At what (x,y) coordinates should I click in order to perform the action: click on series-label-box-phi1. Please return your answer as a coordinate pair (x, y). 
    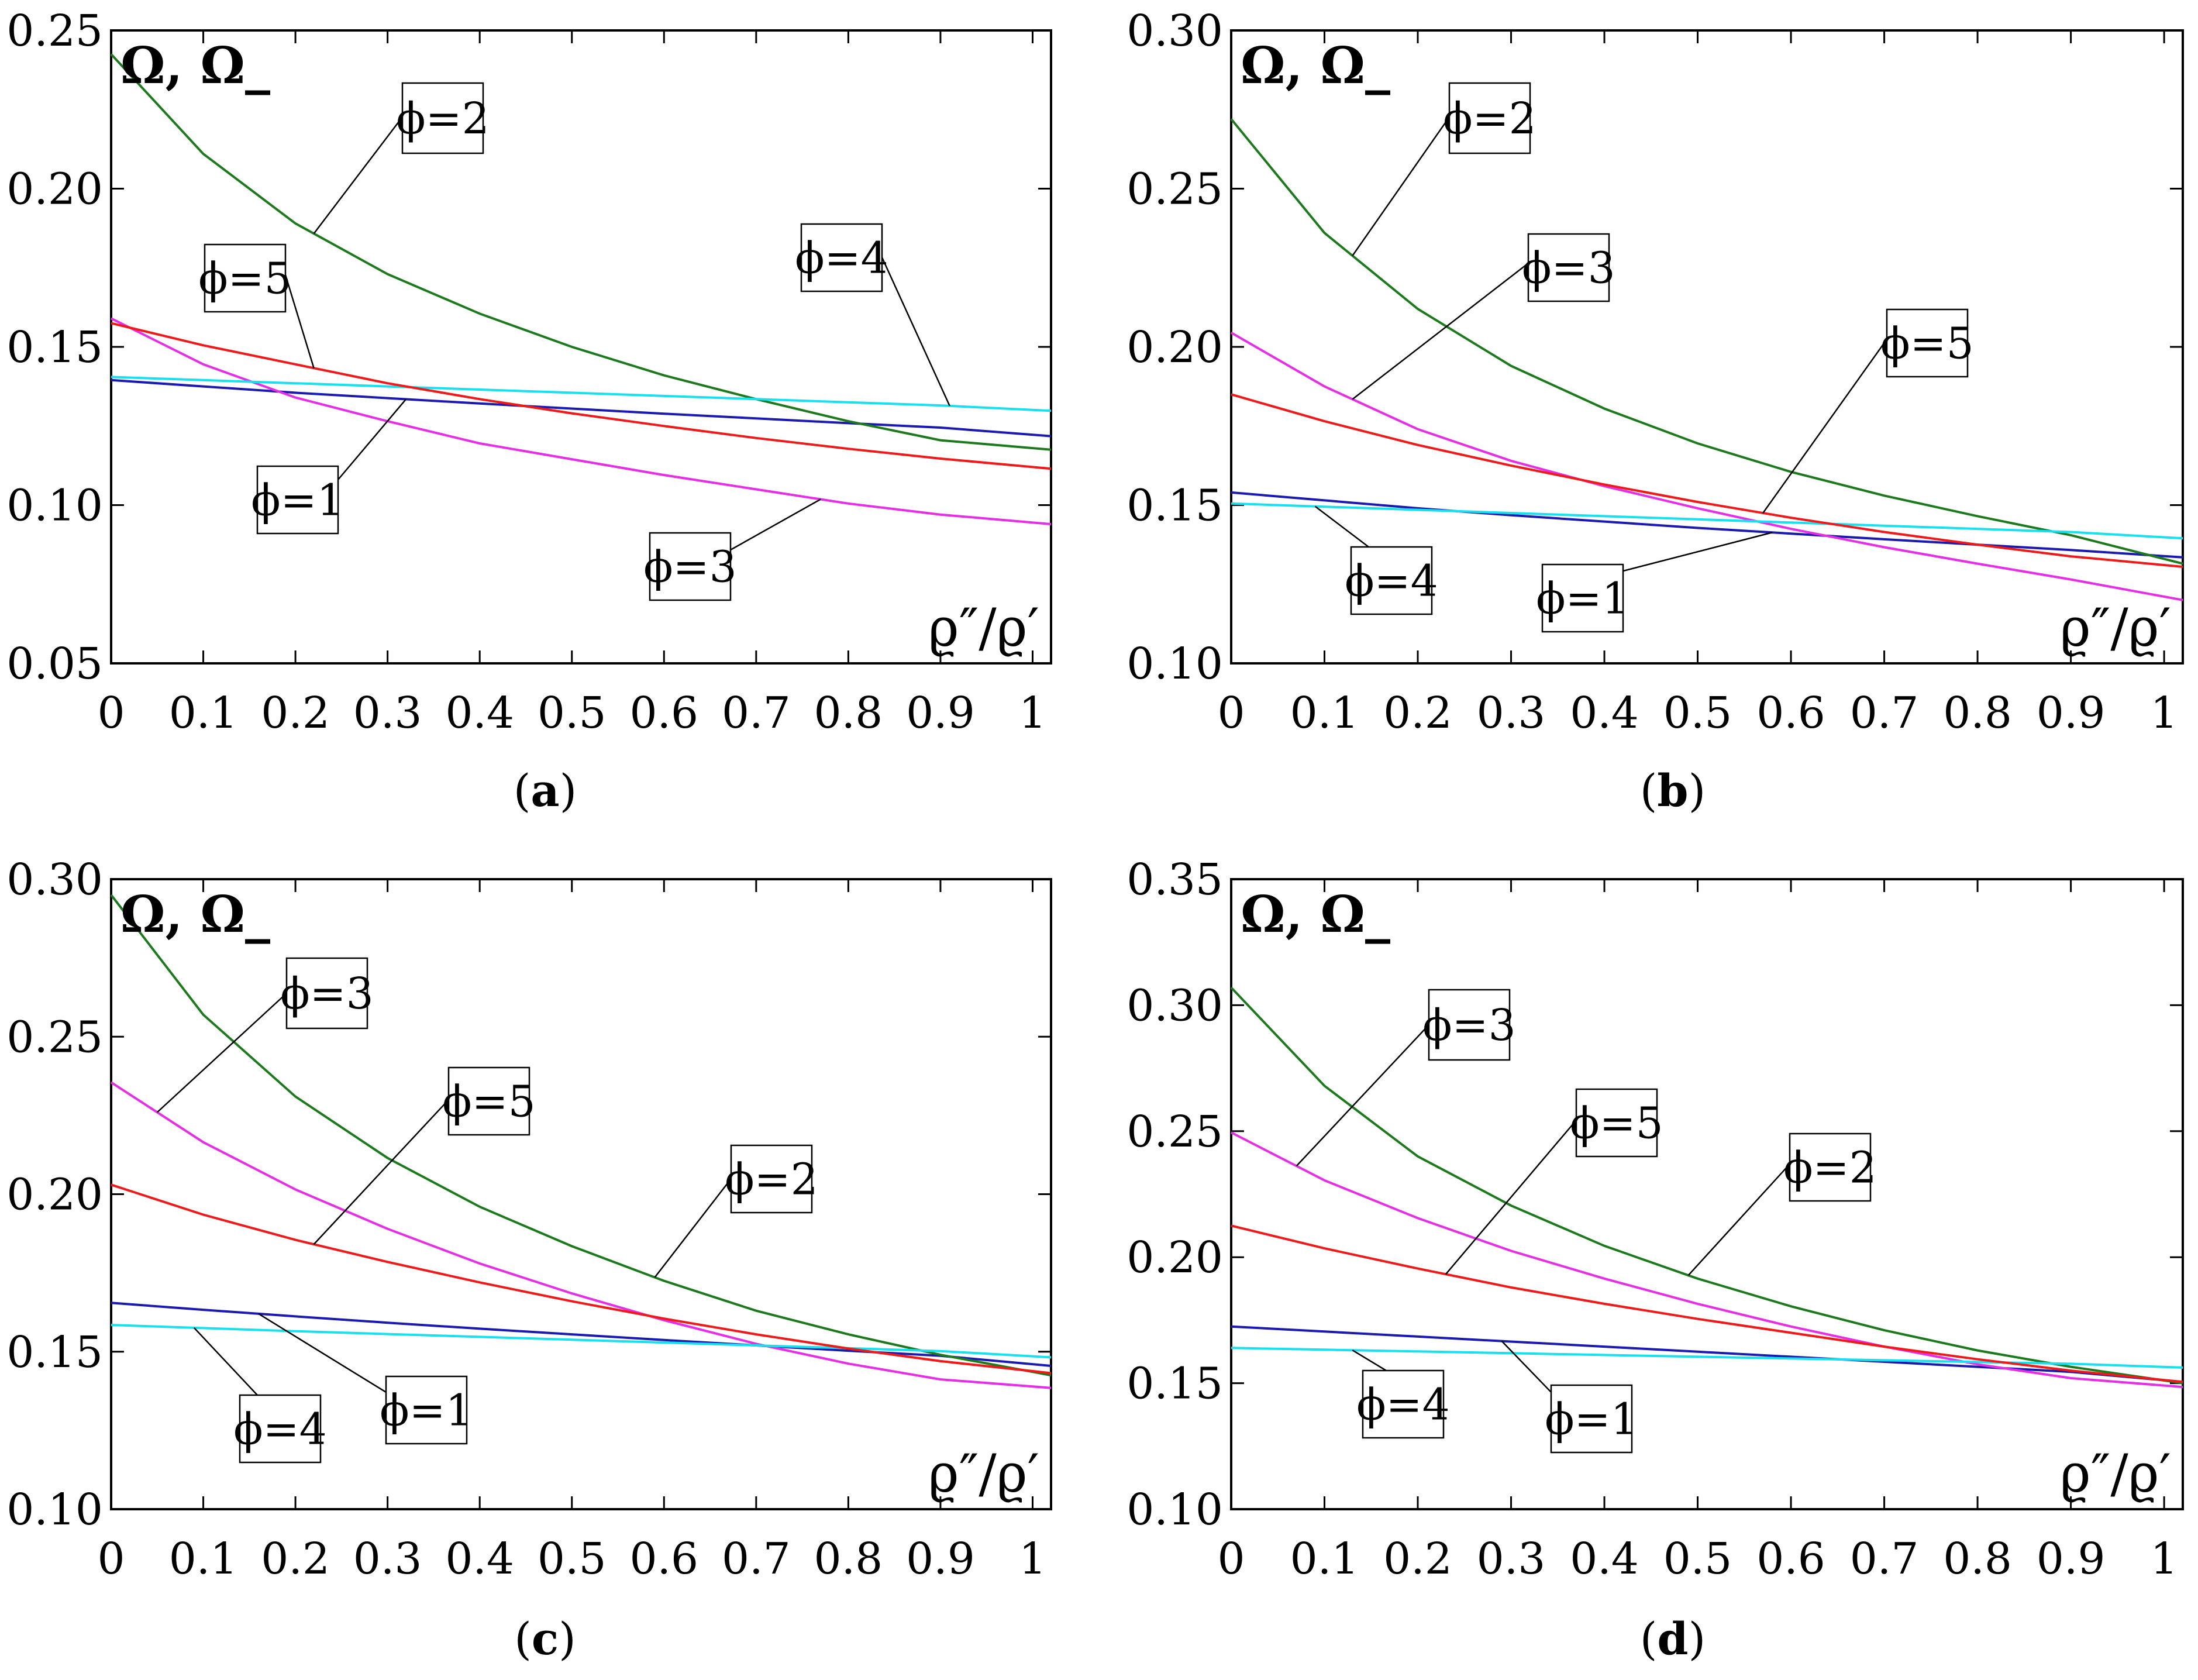
    Looking at the image, I should click on (1591, 1419).